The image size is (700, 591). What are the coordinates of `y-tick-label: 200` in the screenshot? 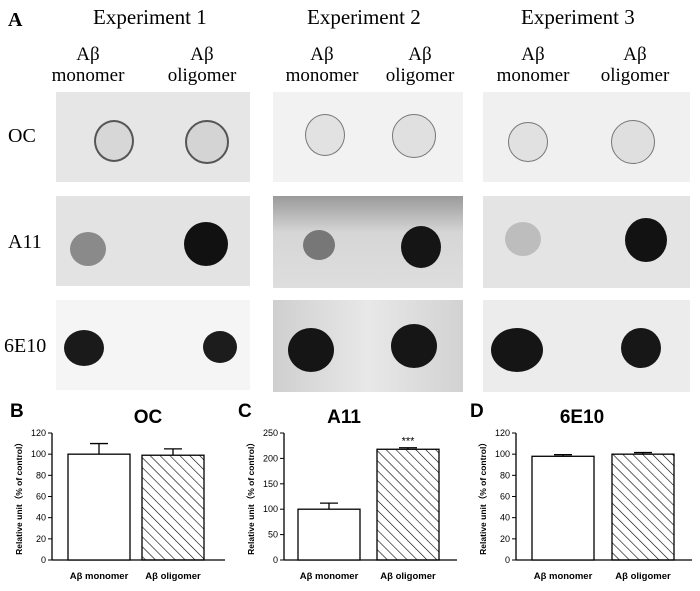 It's located at (270, 458).